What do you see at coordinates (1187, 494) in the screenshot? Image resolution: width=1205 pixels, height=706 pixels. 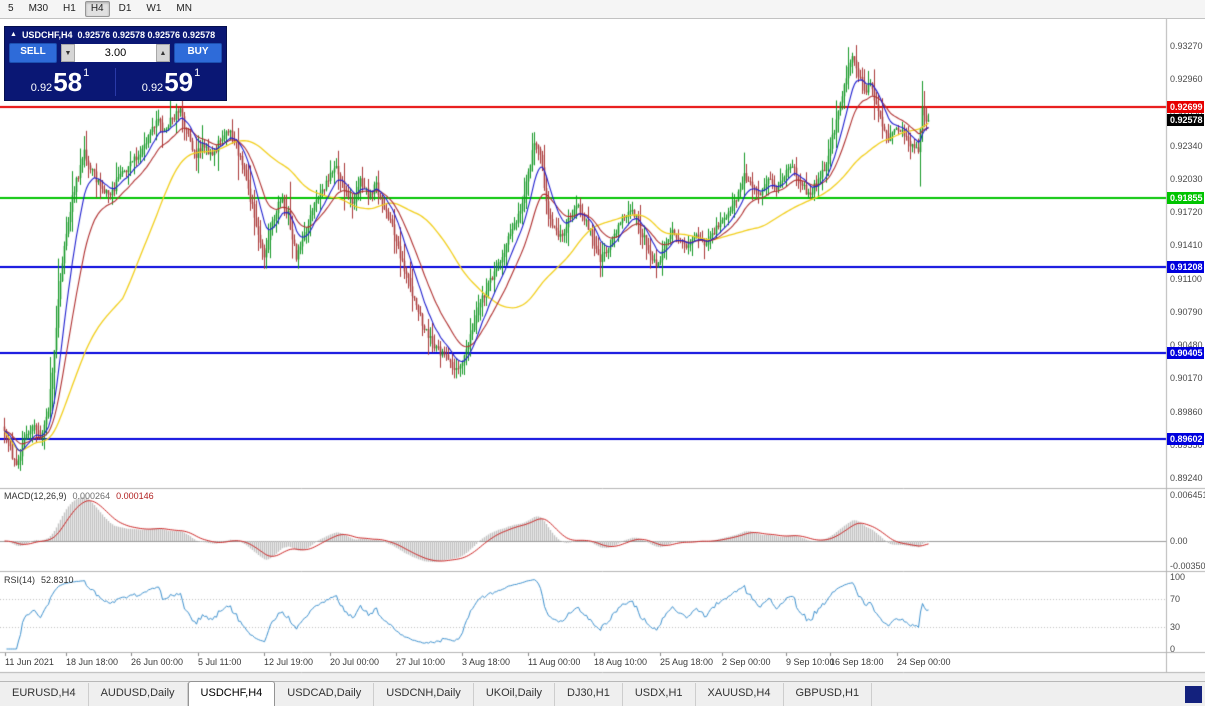 I see `macd-axis-label: 0.006451` at bounding box center [1187, 494].